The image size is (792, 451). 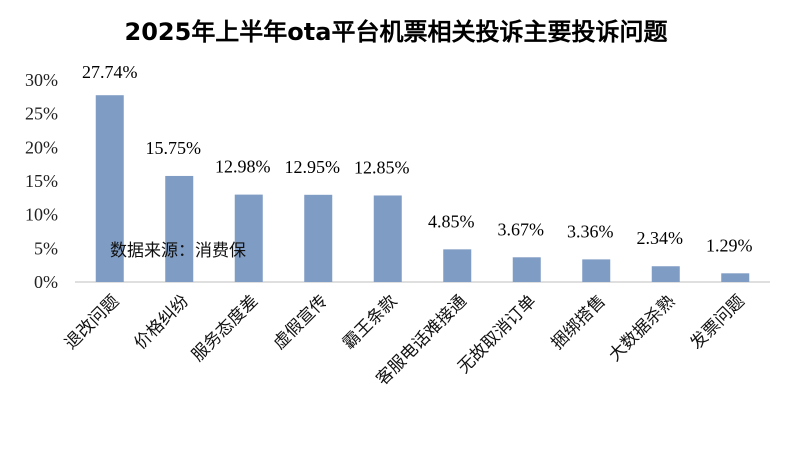 I want to click on y-tick-label: 10%, so click(x=41, y=215).